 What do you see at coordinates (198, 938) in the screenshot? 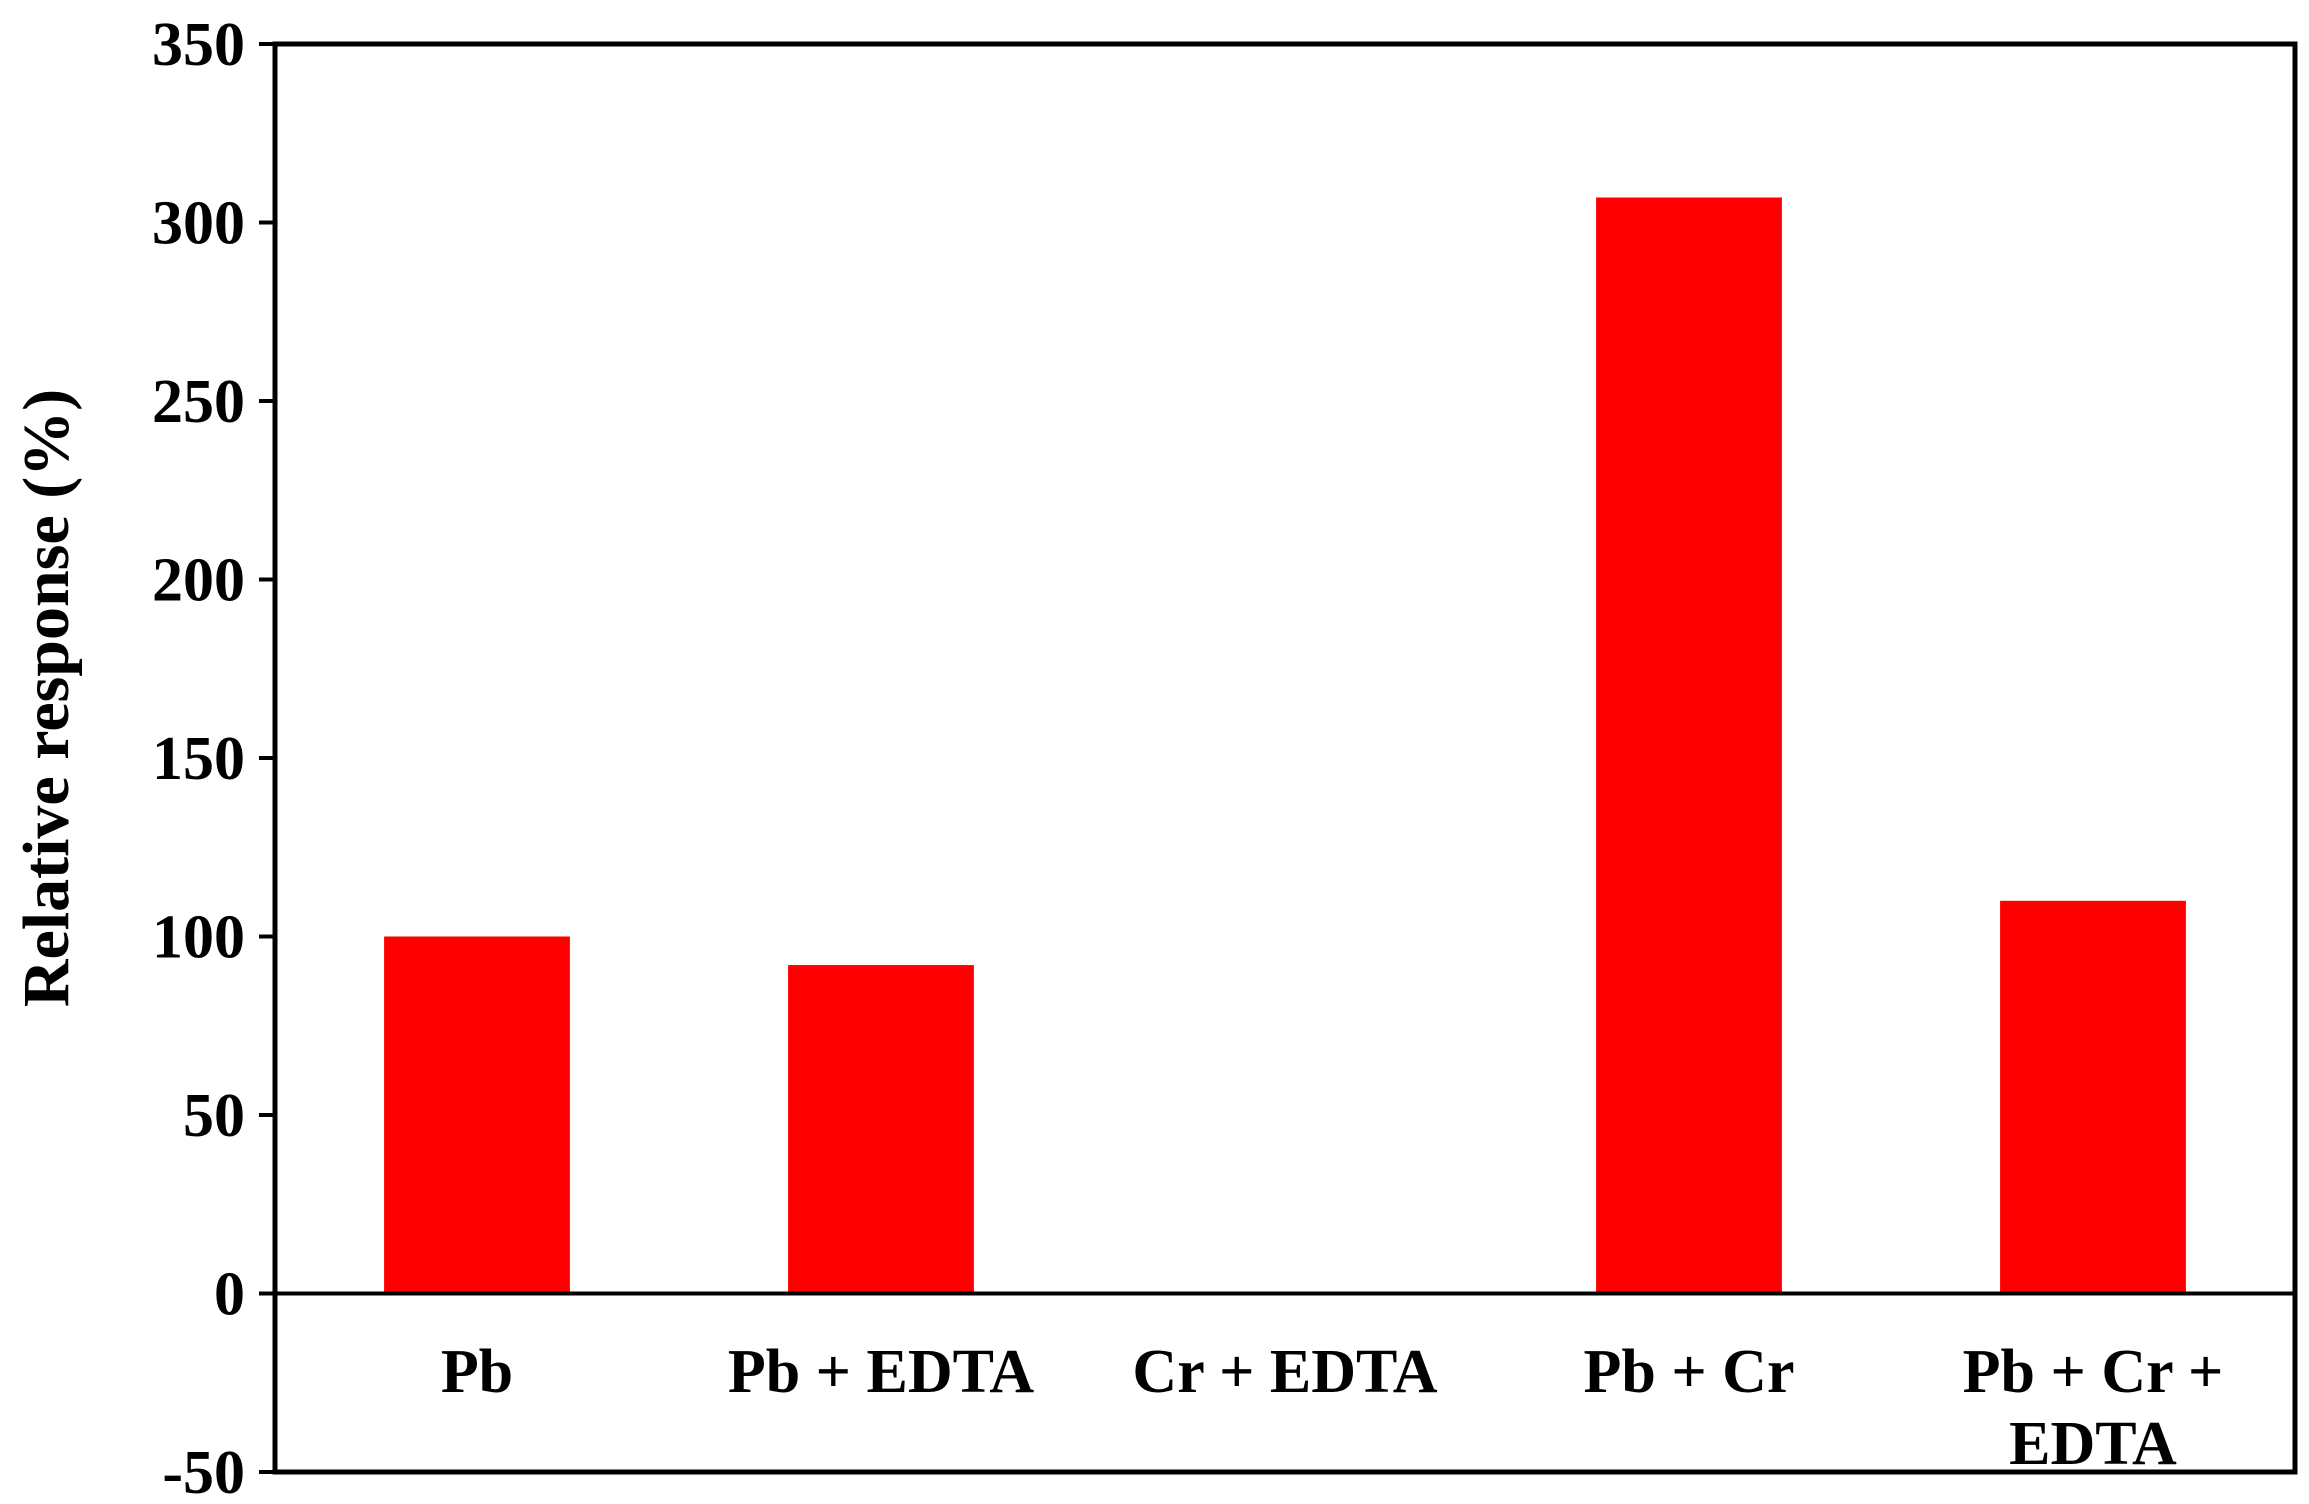
I see `y-tick-label: 100` at bounding box center [198, 938].